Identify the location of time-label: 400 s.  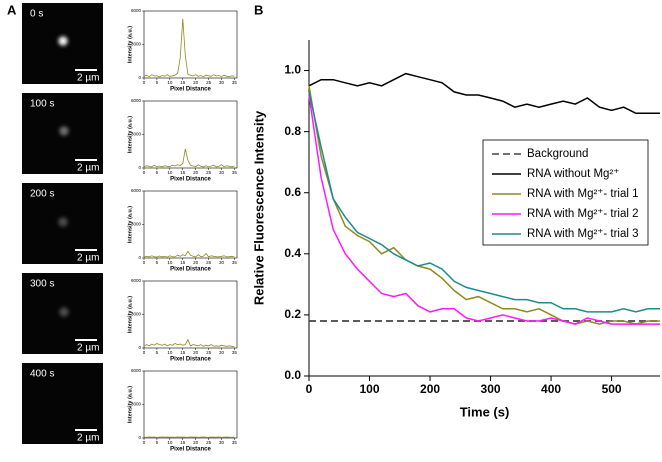
(42, 374).